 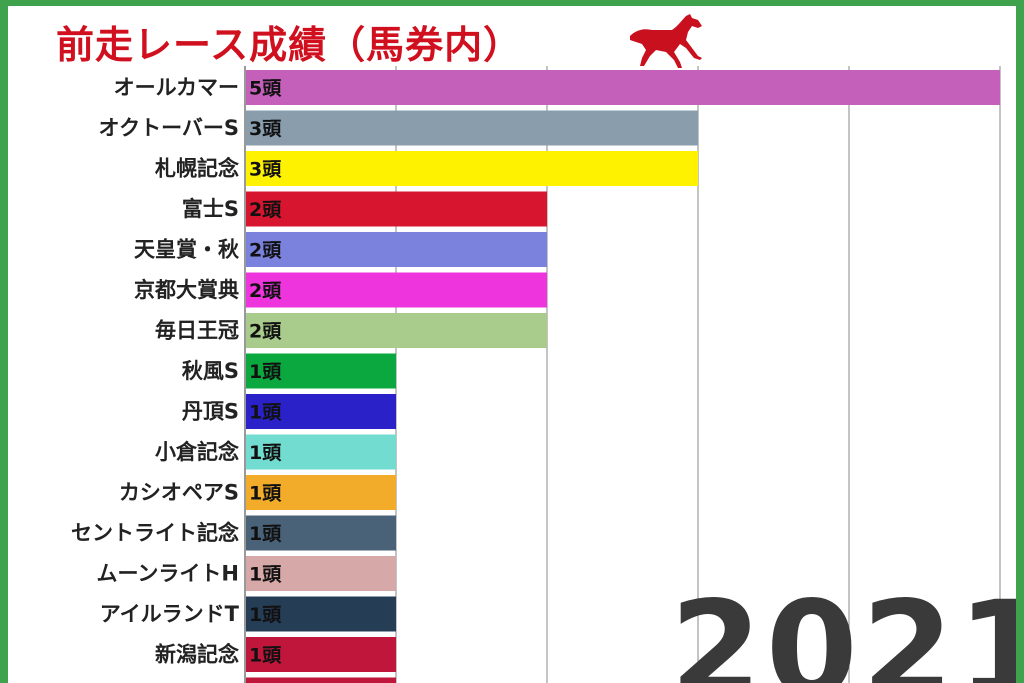 I want to click on category-label: 小倉記念, so click(x=197, y=452).